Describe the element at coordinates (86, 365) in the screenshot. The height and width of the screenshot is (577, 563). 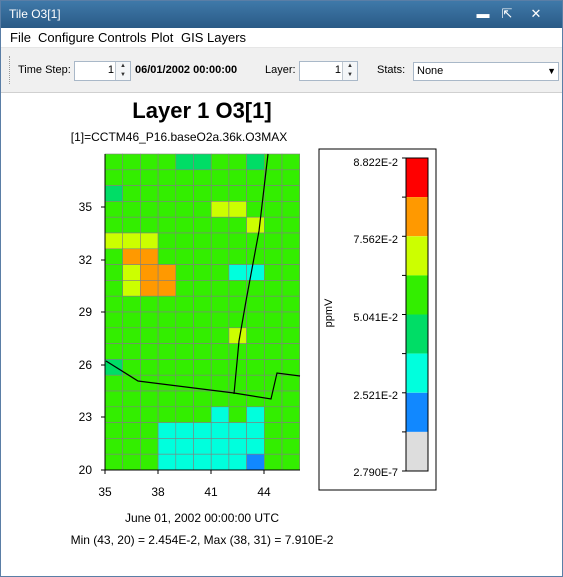
I see `y-tick-label: 26` at that location.